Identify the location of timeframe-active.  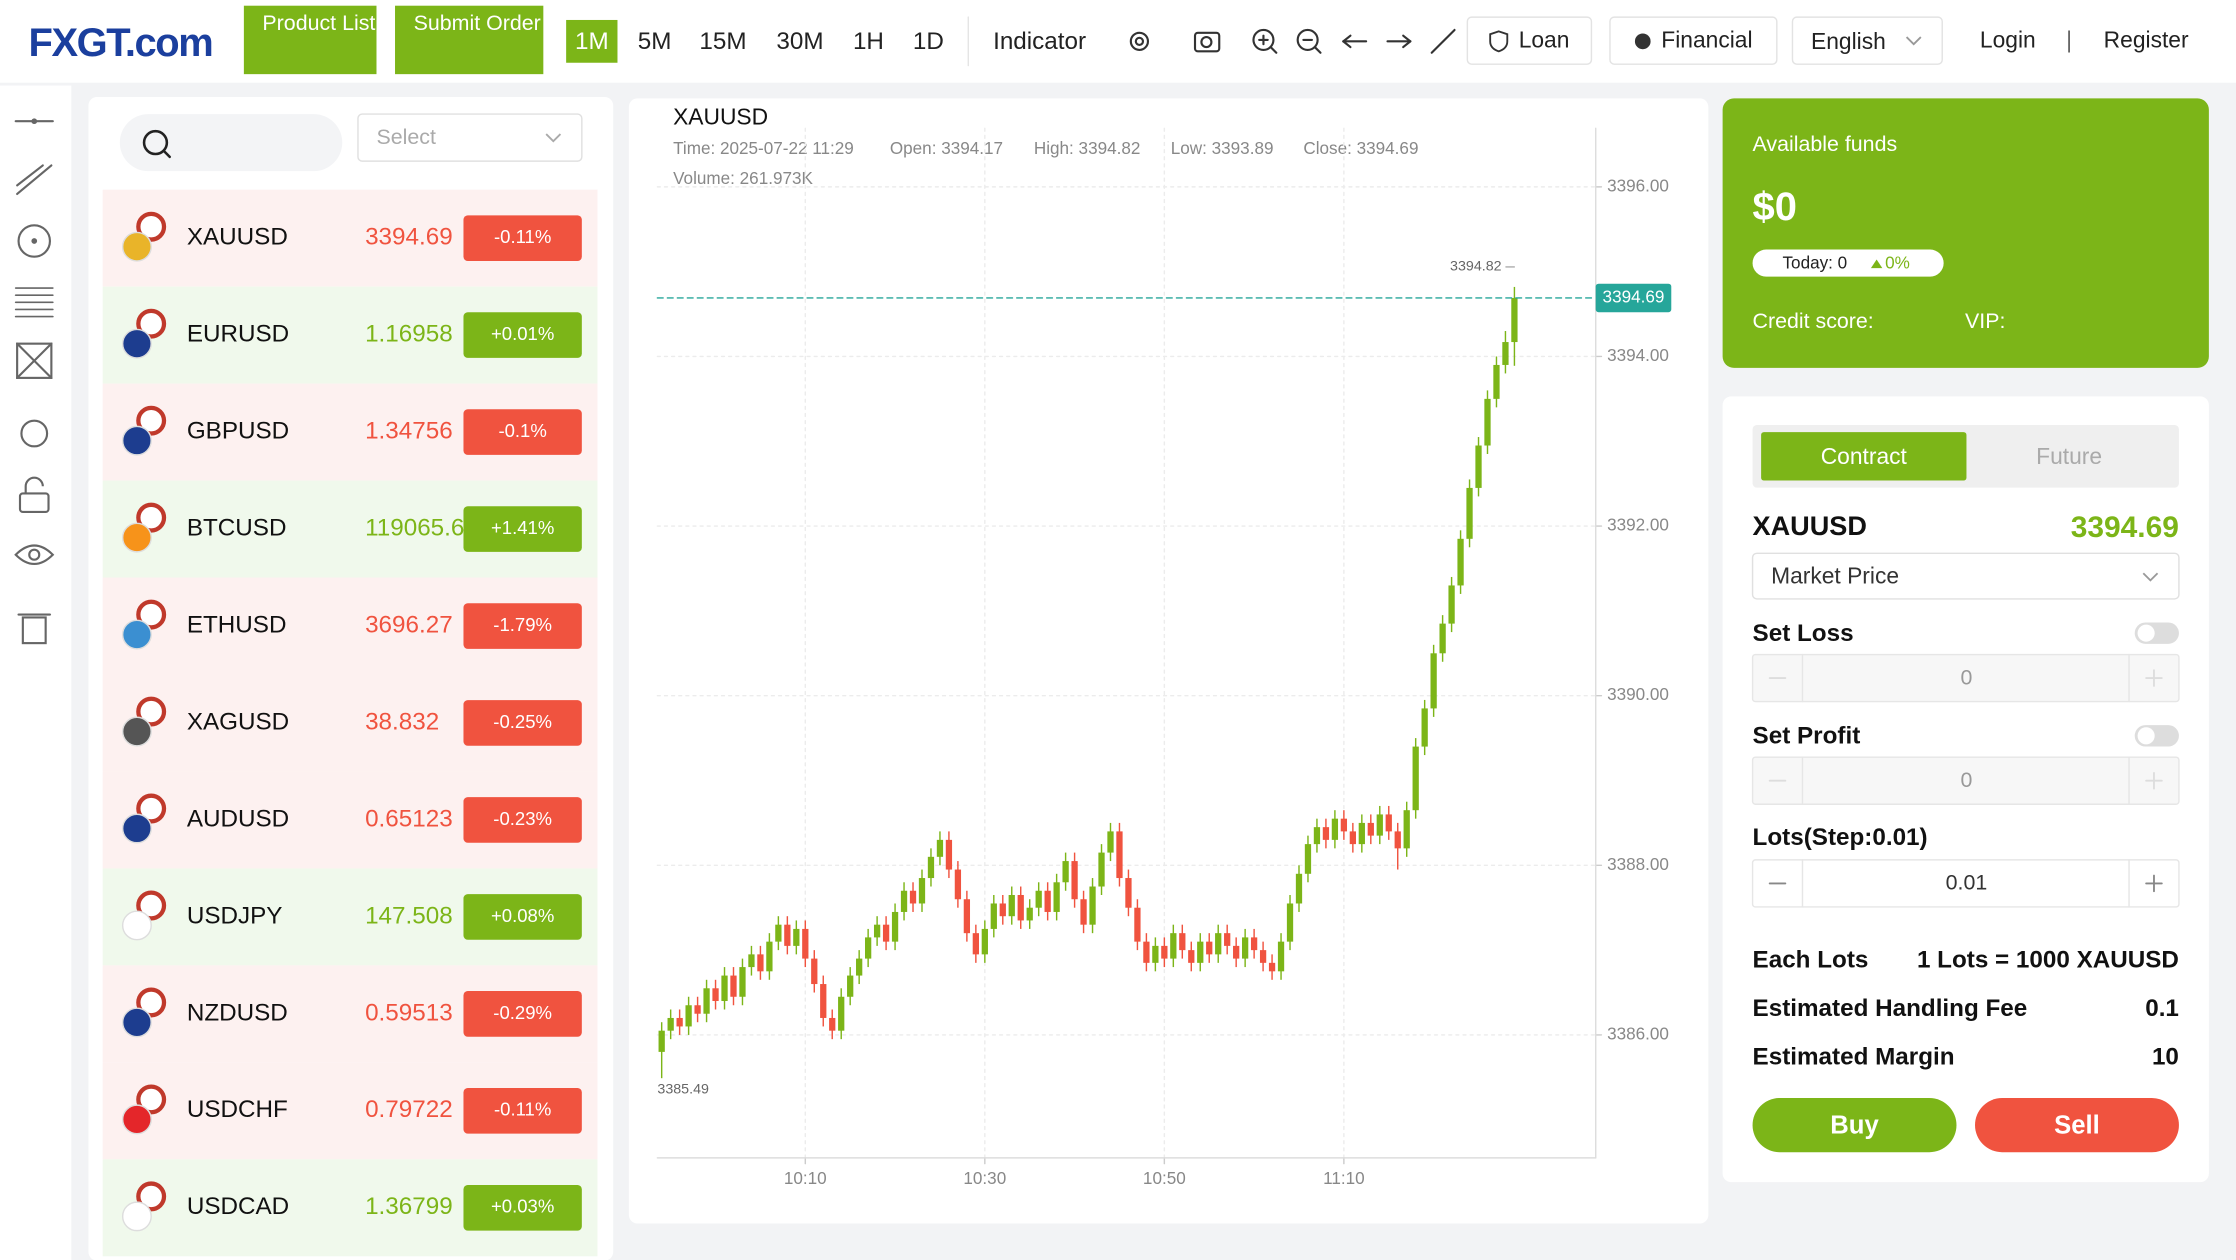
(592, 41).